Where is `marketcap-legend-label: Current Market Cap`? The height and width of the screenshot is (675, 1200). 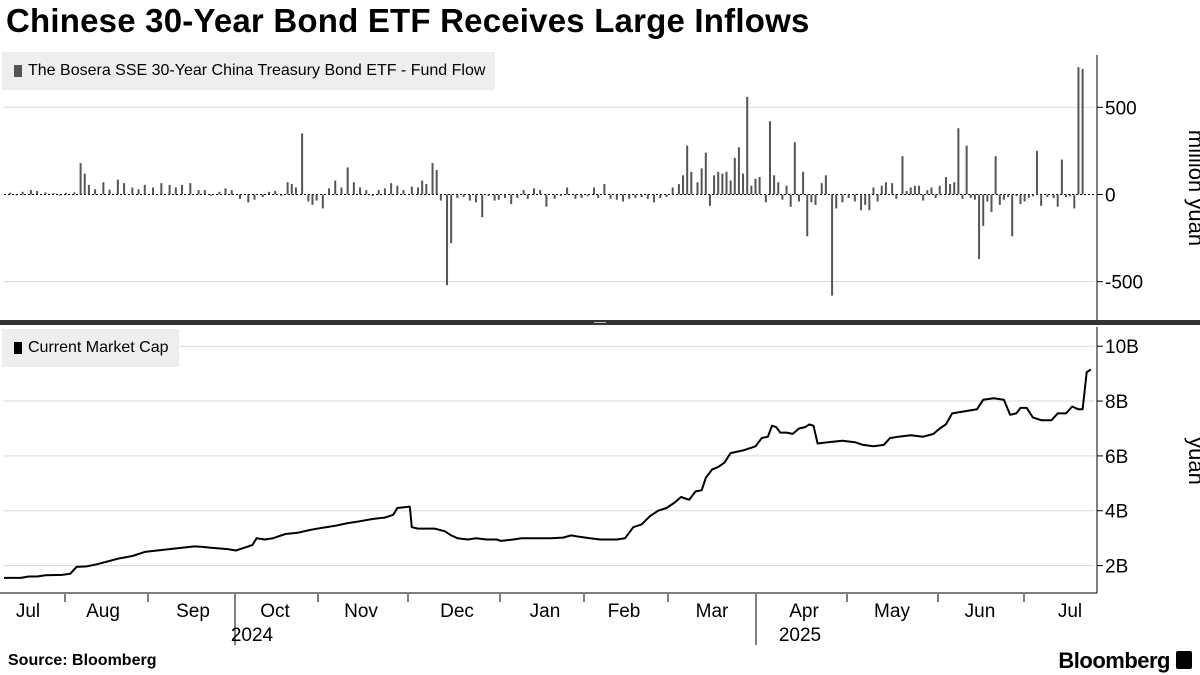
marketcap-legend-label: Current Market Cap is located at coordinates (98, 347).